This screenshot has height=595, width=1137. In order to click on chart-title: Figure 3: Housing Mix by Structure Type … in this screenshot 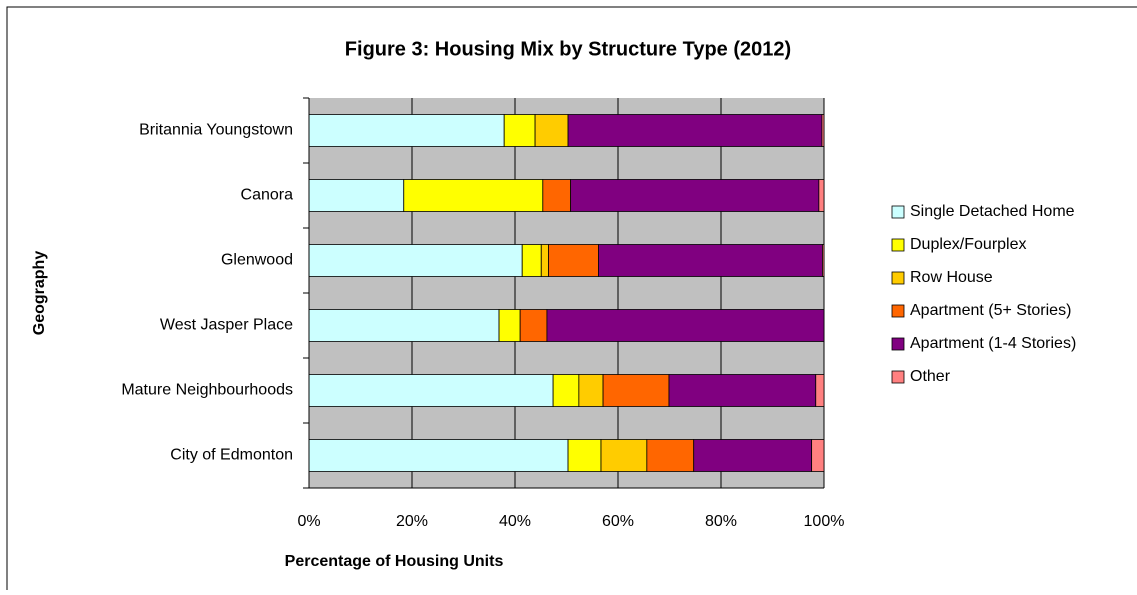, I will do `click(568, 49)`.